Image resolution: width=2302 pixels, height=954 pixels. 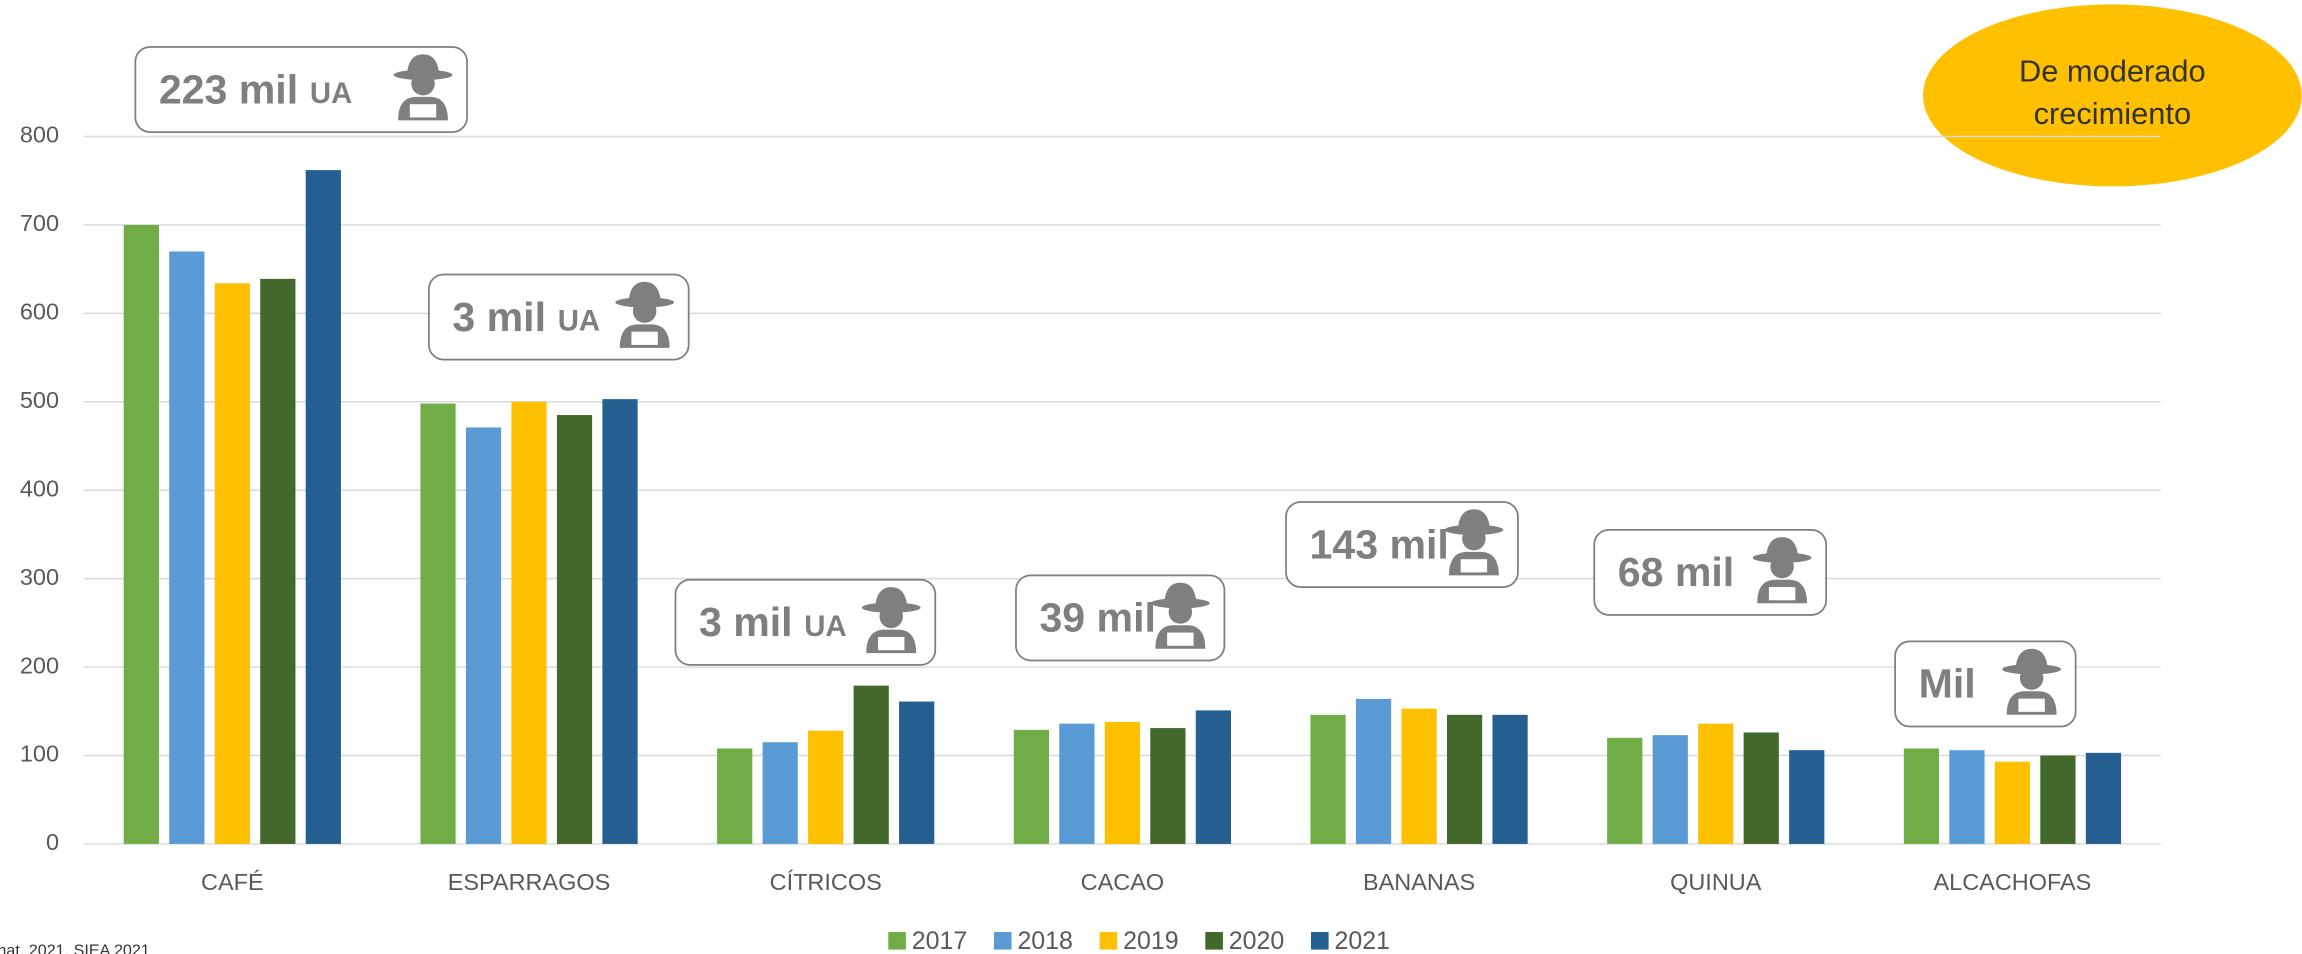 I want to click on x-tick-label: QUINUA, so click(x=1716, y=882).